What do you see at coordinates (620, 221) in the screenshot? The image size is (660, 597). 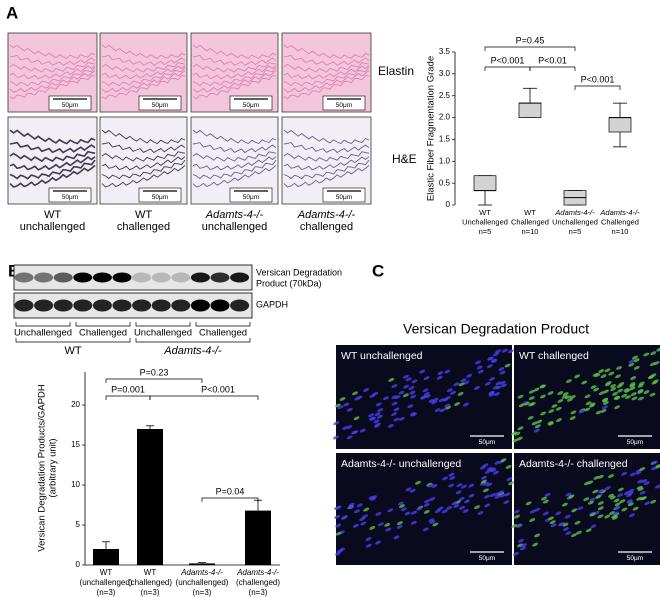 I see `x-tick-label: Challenged` at bounding box center [620, 221].